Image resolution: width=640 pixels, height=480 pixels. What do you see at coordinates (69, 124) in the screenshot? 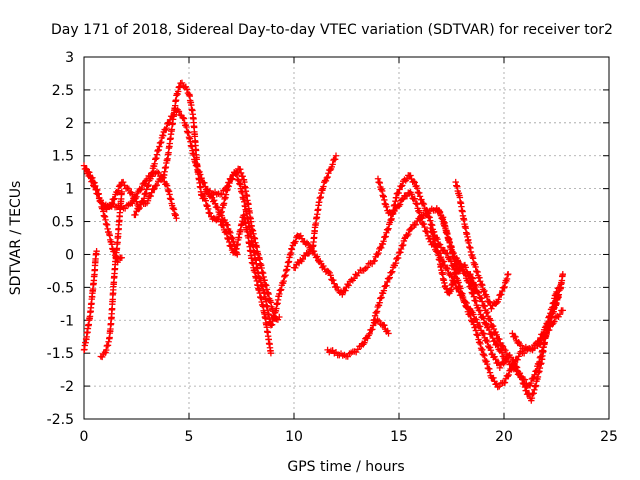
I see `y-tick-label: 2` at bounding box center [69, 124].